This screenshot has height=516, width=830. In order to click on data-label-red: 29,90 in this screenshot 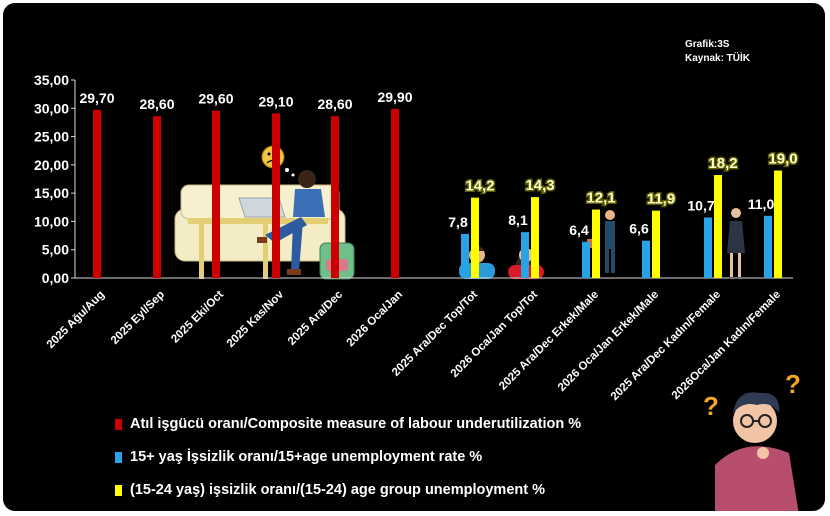, I will do `click(394, 97)`.